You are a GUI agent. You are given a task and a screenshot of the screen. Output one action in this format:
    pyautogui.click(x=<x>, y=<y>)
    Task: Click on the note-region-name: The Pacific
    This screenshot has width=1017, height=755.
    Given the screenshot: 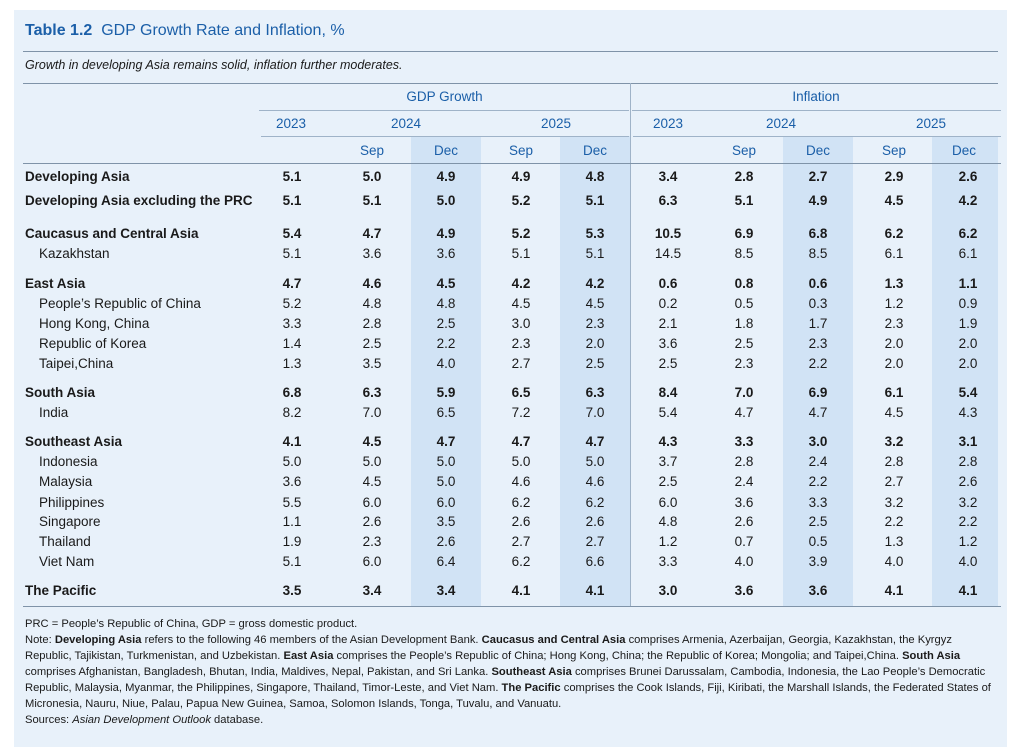 What is the action you would take?
    pyautogui.click(x=531, y=688)
    